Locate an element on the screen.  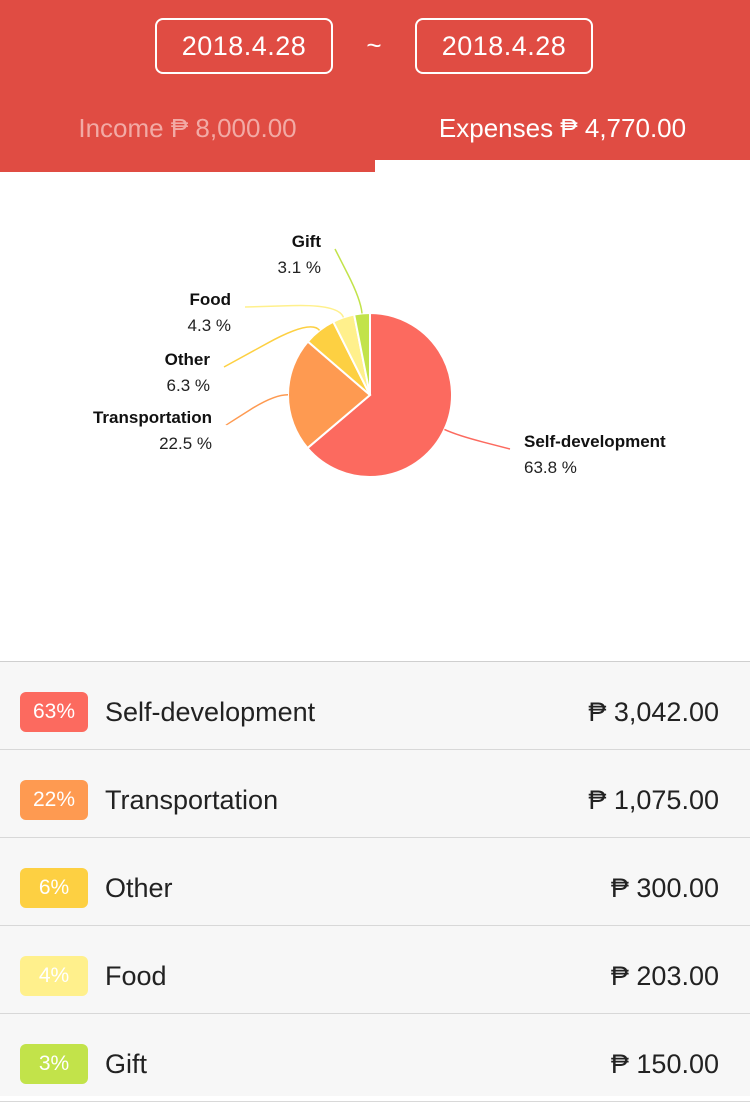
percent-badge: 4% is located at coordinates (54, 976).